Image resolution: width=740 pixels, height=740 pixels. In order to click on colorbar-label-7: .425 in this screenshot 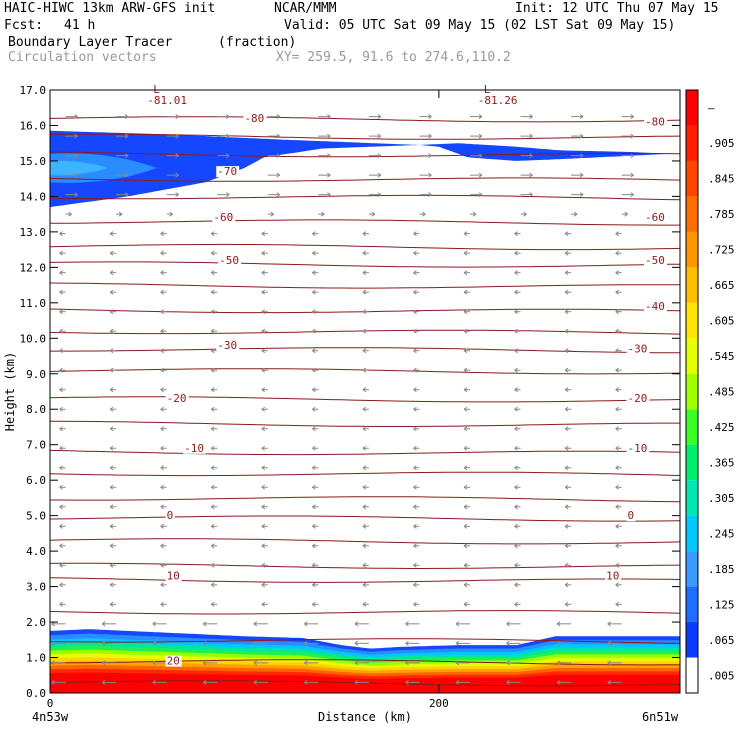, I will do `click(721, 427)`.